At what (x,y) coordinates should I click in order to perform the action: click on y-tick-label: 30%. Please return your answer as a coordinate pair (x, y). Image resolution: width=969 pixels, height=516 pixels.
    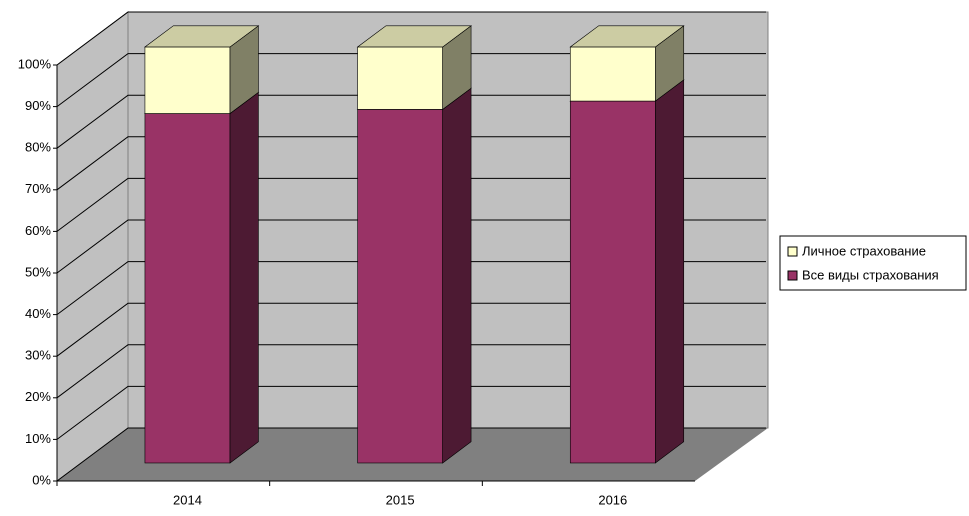
    Looking at the image, I should click on (38, 355).